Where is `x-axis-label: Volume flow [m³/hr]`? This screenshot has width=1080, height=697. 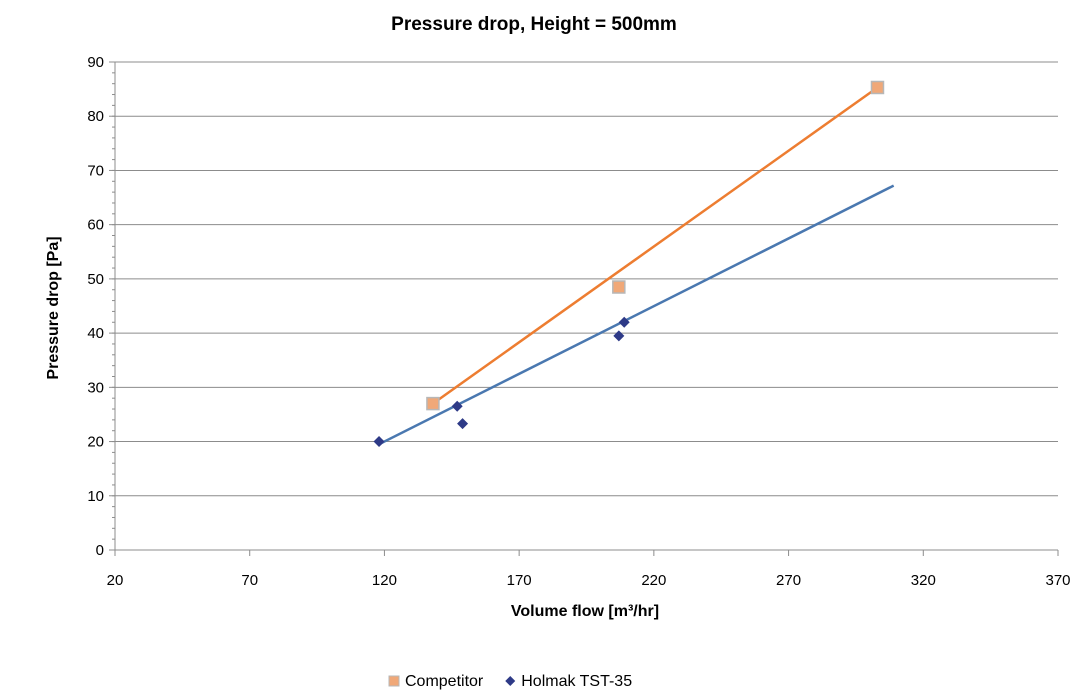
x-axis-label: Volume flow [m³/hr] is located at coordinates (585, 611).